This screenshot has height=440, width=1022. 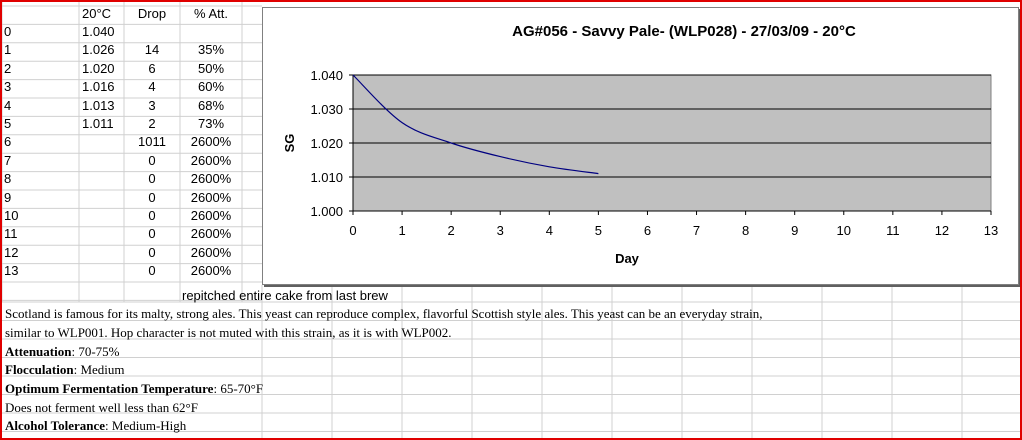 What do you see at coordinates (8, 123) in the screenshot?
I see `table-cell: 5` at bounding box center [8, 123].